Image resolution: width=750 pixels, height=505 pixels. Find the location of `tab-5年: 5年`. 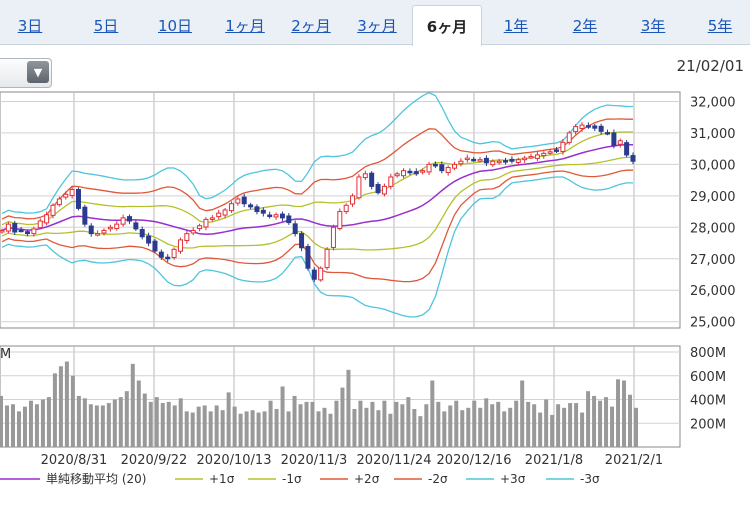

tab-5年: 5年 is located at coordinates (720, 25).